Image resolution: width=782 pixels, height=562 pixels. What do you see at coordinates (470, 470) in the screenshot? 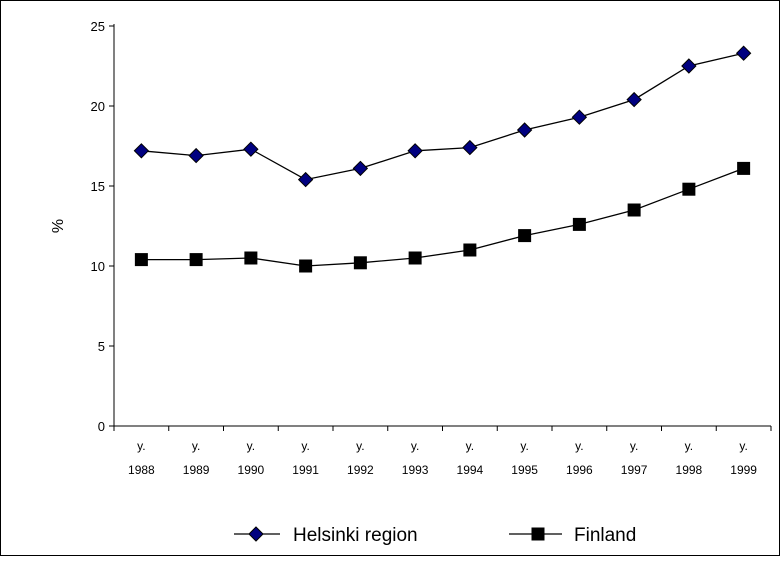
I see `x-tick-label-year: 1994` at bounding box center [470, 470].